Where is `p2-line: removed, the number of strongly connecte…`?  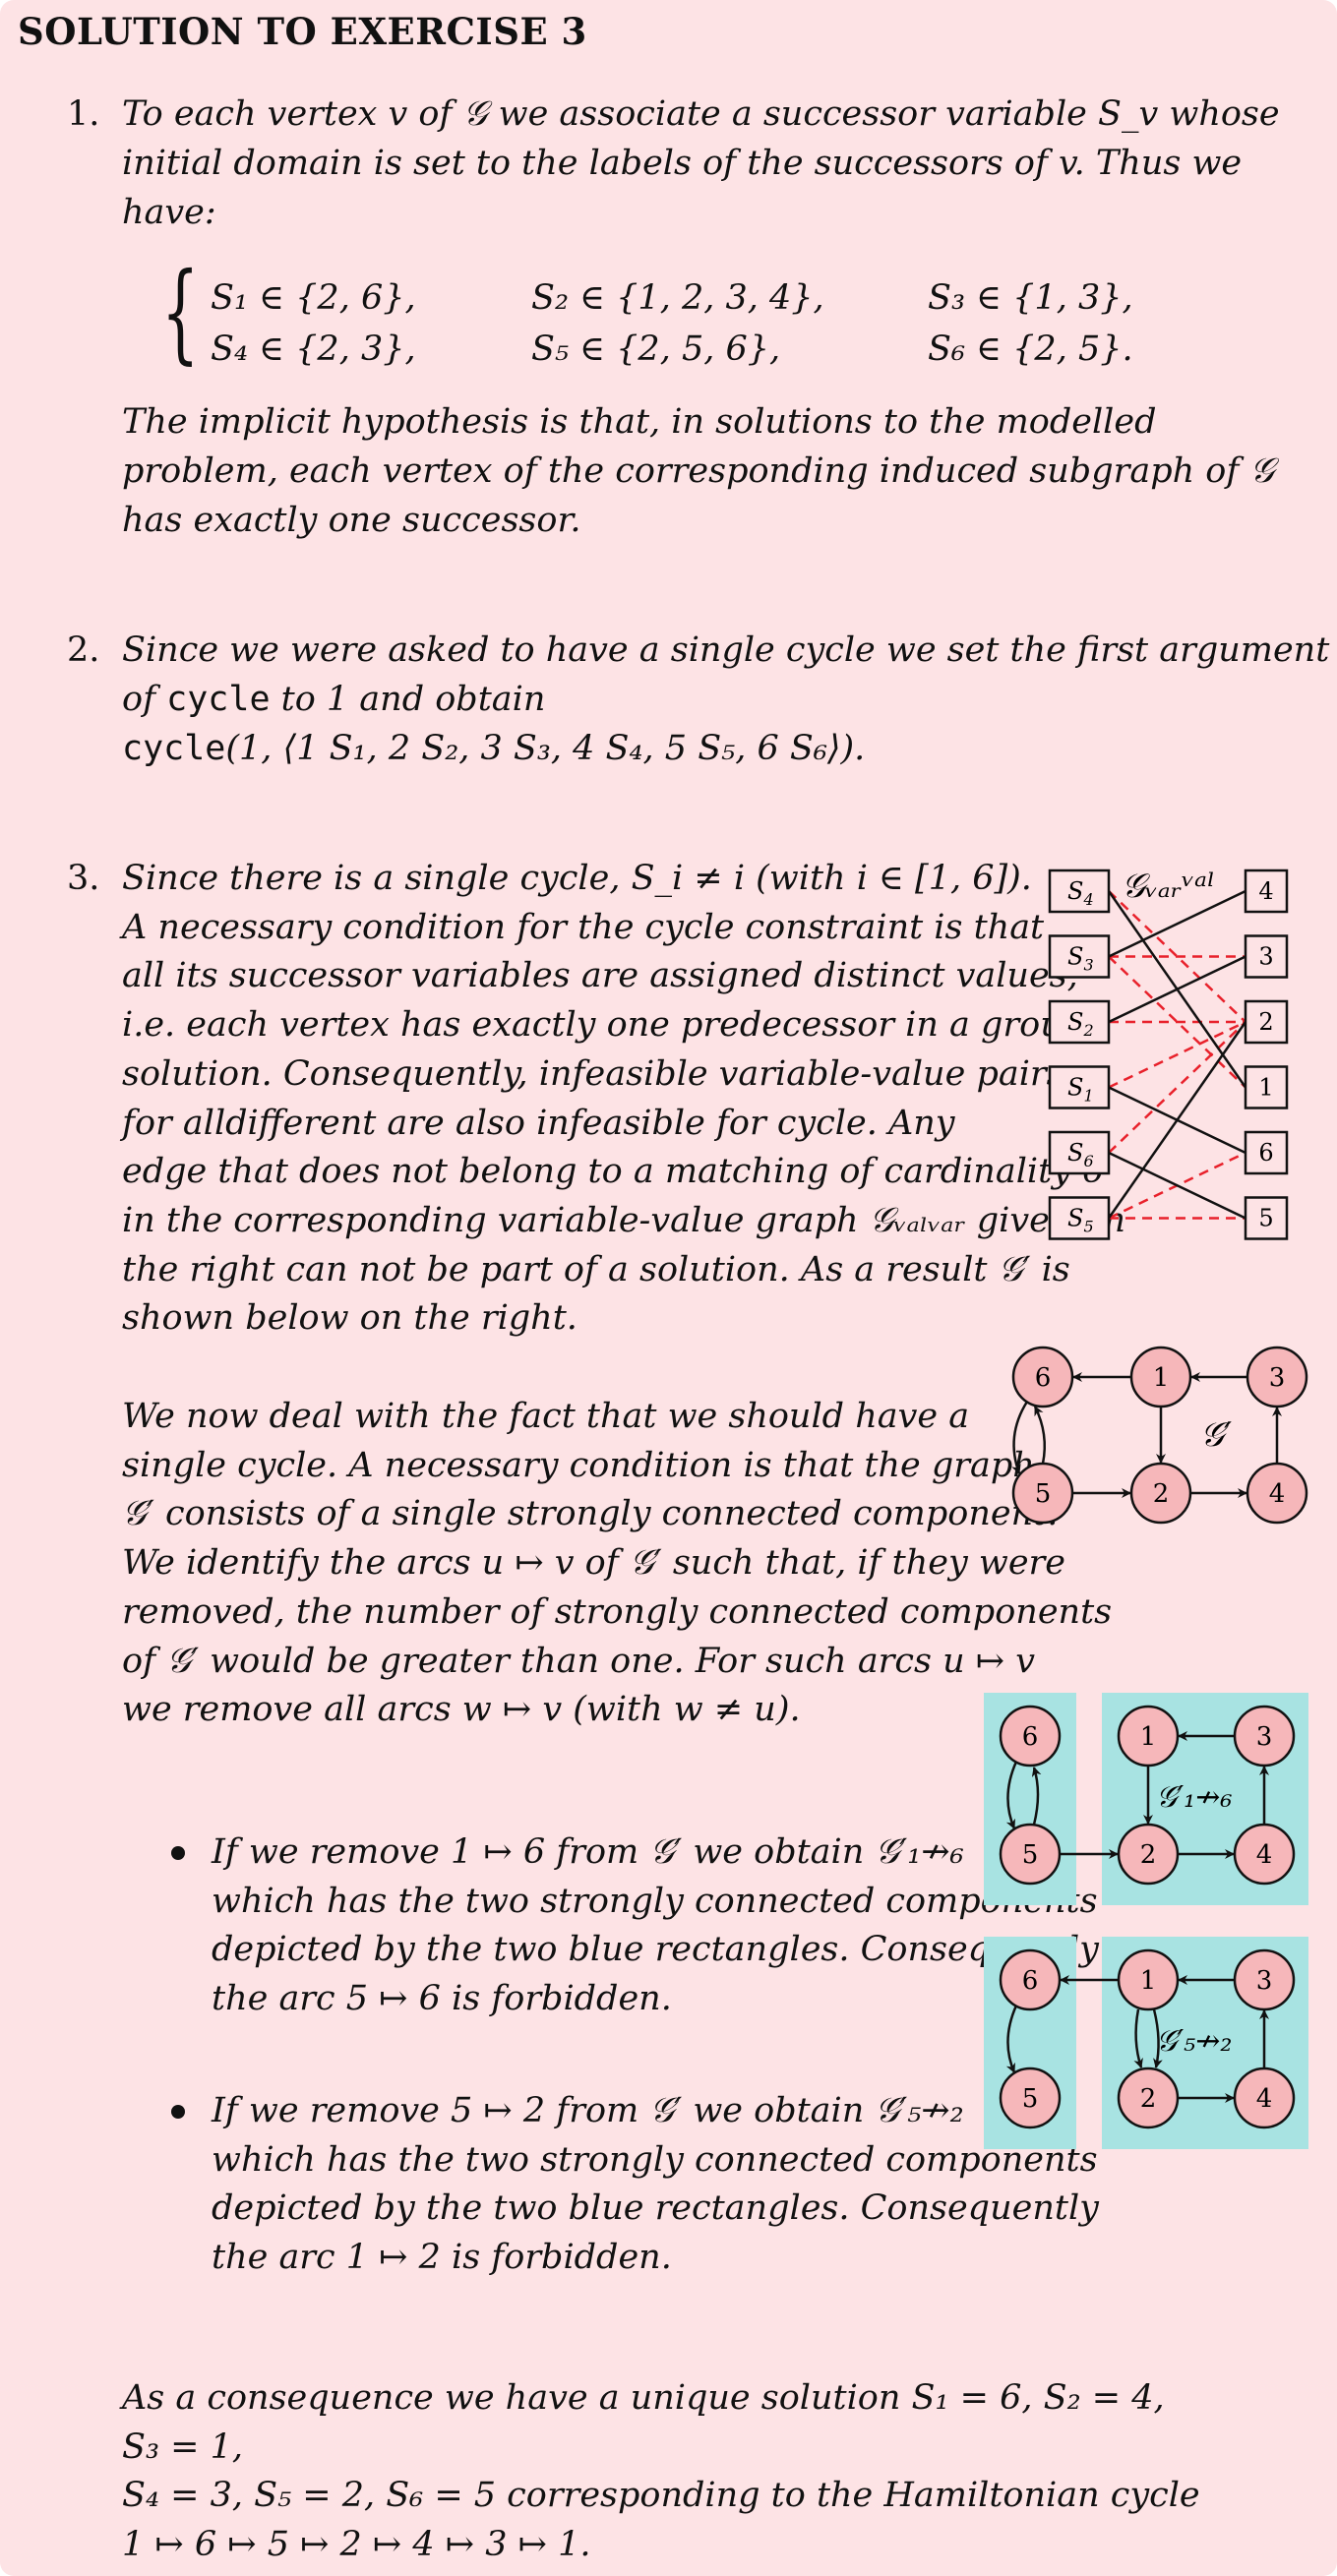
p2-line: removed, the number of strongly connecte… is located at coordinates (617, 1611).